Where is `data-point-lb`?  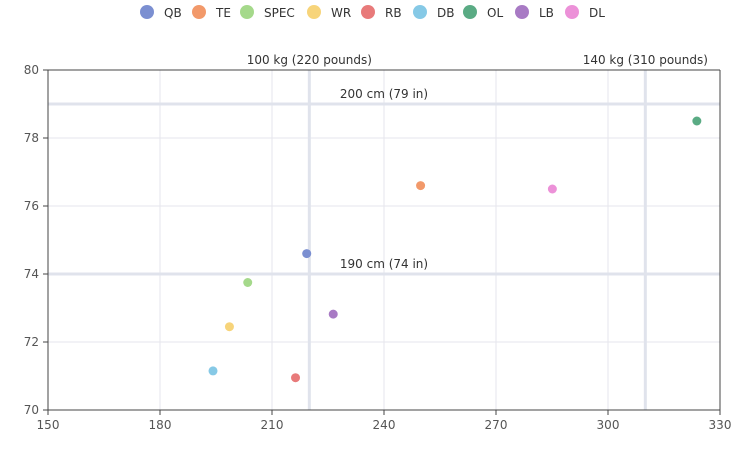
data-point-lb is located at coordinates (333, 314).